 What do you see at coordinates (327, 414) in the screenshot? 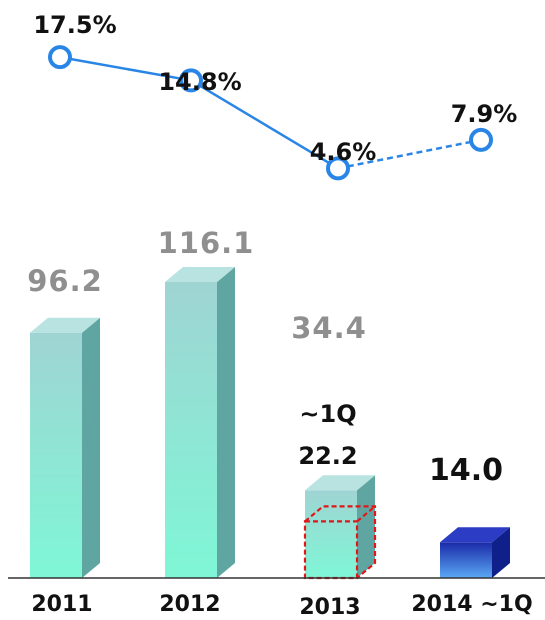
I see `sub-bar-prefix-label: ~1Q` at bounding box center [327, 414].